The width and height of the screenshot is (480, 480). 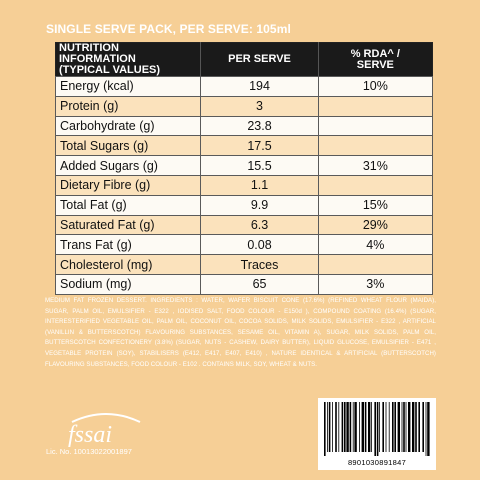 I want to click on value-cell: 15%, so click(x=375, y=205).